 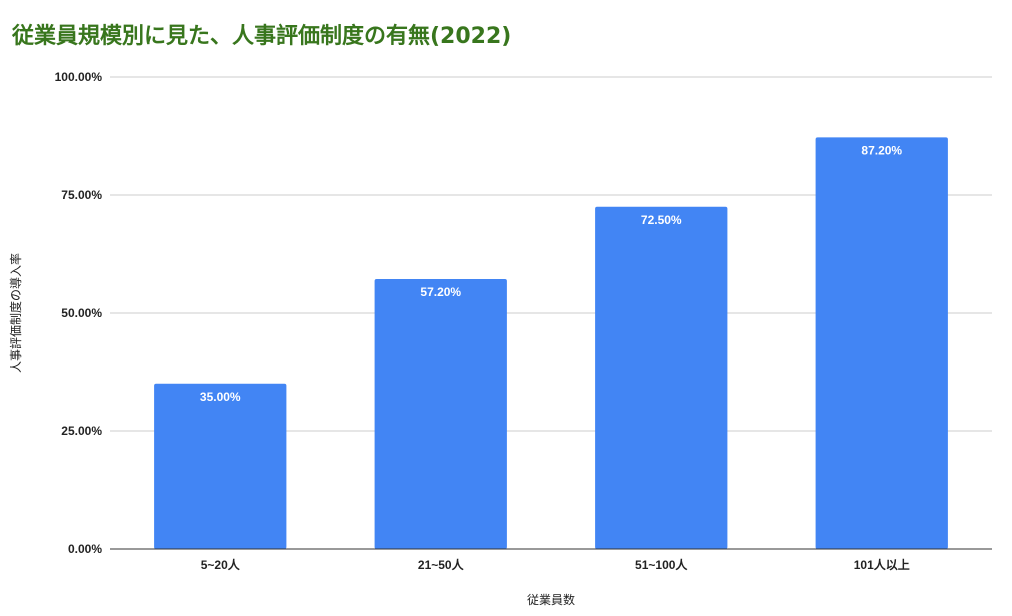 I want to click on y-axis-ticks: 0.00% 25.00% 50.00% 75.00% 100.00%, so click(x=79, y=313).